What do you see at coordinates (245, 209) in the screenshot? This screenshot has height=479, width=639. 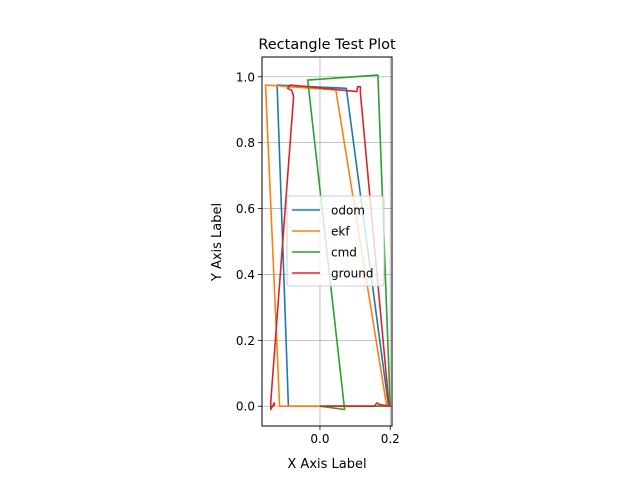 I see `y-tick-label: 0.6` at bounding box center [245, 209].